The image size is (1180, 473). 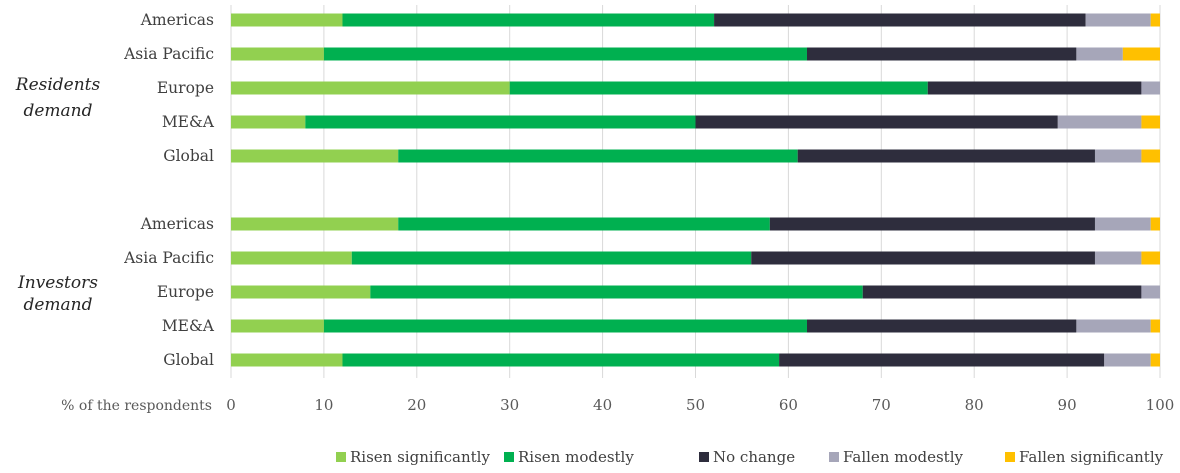 I want to click on x-tick-labels: 0 10 20 30 40 50 60 70 80 90 100, so click(x=700, y=405).